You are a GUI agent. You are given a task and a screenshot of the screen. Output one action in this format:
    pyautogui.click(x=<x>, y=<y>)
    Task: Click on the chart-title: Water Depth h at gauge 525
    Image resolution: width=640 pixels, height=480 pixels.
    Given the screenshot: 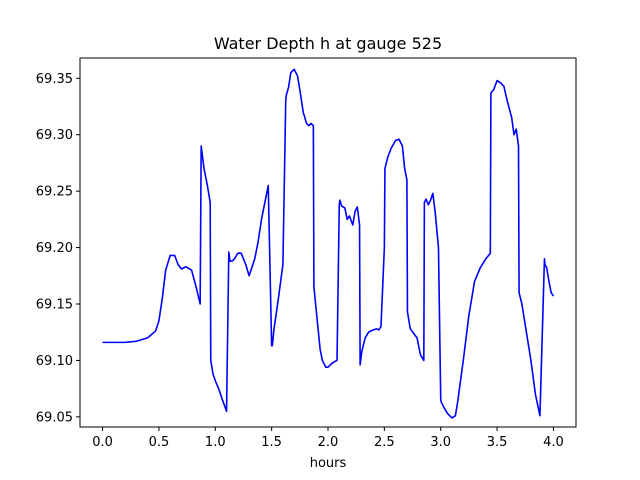 What is the action you would take?
    pyautogui.click(x=328, y=43)
    